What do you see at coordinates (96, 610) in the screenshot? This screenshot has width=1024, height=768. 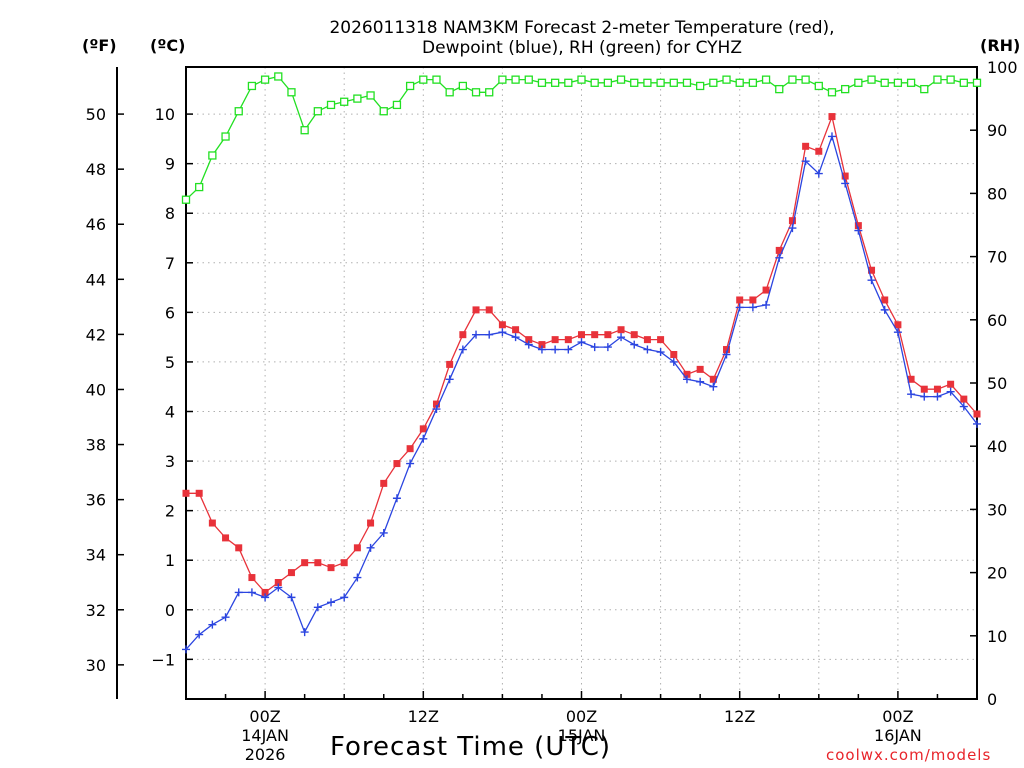 I see `fahrenheit-tick-label: 32` at bounding box center [96, 610].